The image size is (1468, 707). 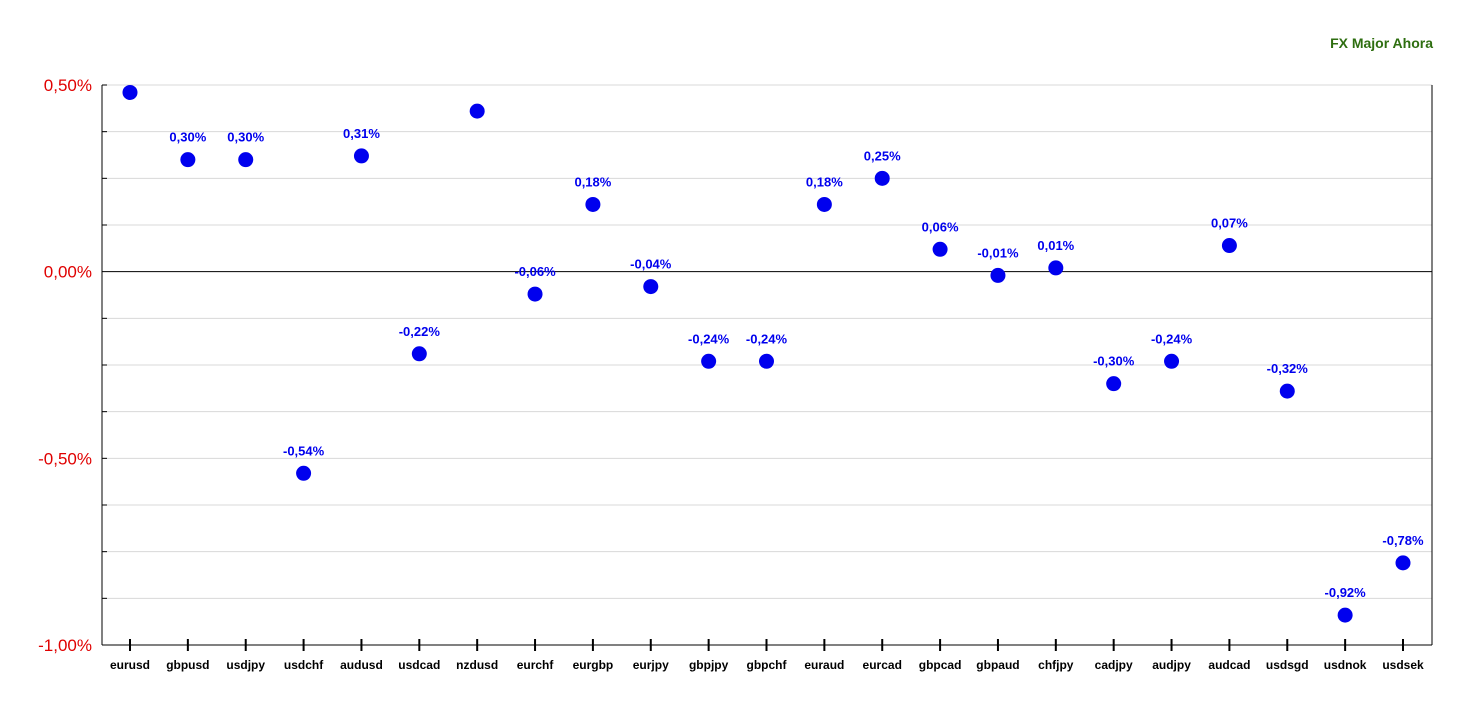 I want to click on x-tick-label: cadjpy, so click(x=1114, y=665).